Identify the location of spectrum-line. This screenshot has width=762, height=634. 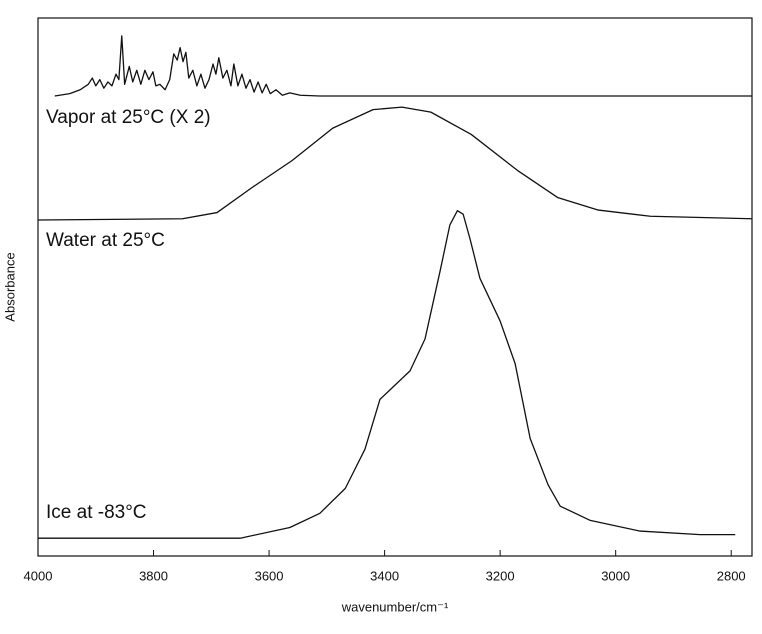
(403, 66).